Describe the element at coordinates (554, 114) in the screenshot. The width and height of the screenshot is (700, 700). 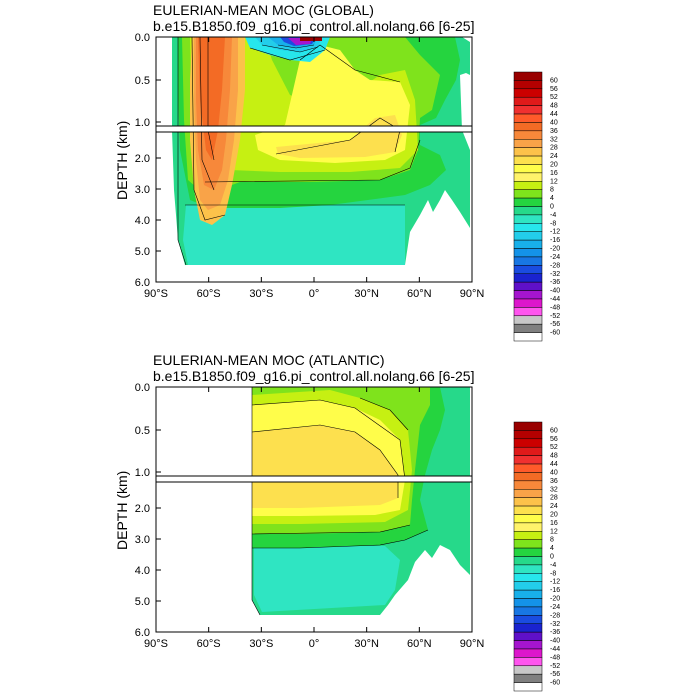
I see `colorbar-label: 44` at that location.